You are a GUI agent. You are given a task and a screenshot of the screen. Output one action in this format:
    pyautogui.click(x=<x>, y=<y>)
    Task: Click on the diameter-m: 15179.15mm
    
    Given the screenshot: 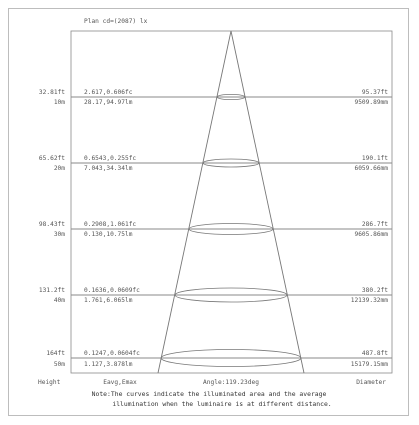 What is the action you would take?
    pyautogui.click(x=370, y=364)
    